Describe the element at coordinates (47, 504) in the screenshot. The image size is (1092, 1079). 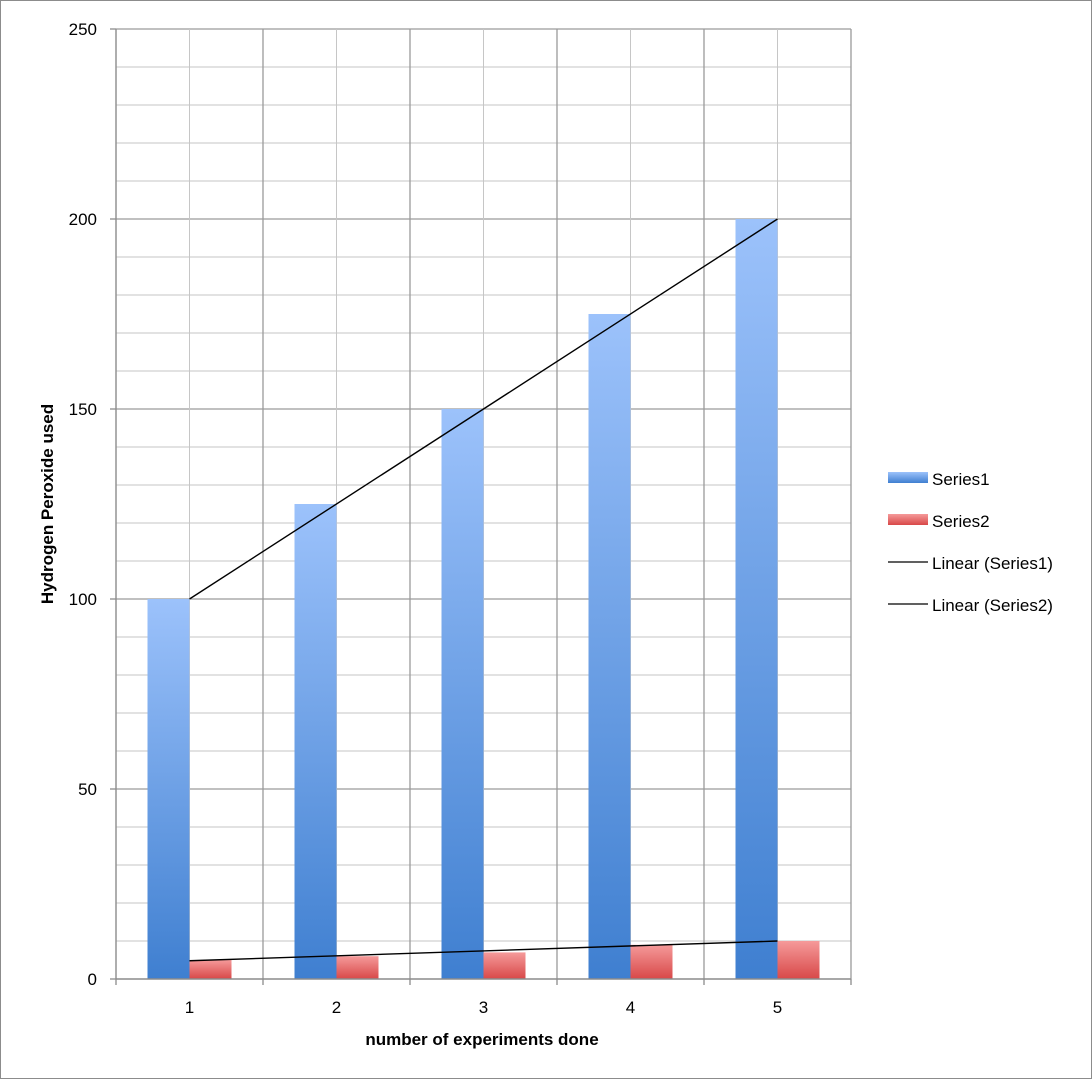
I see `y-axis-title: Hydrogen Peroxide used` at that location.